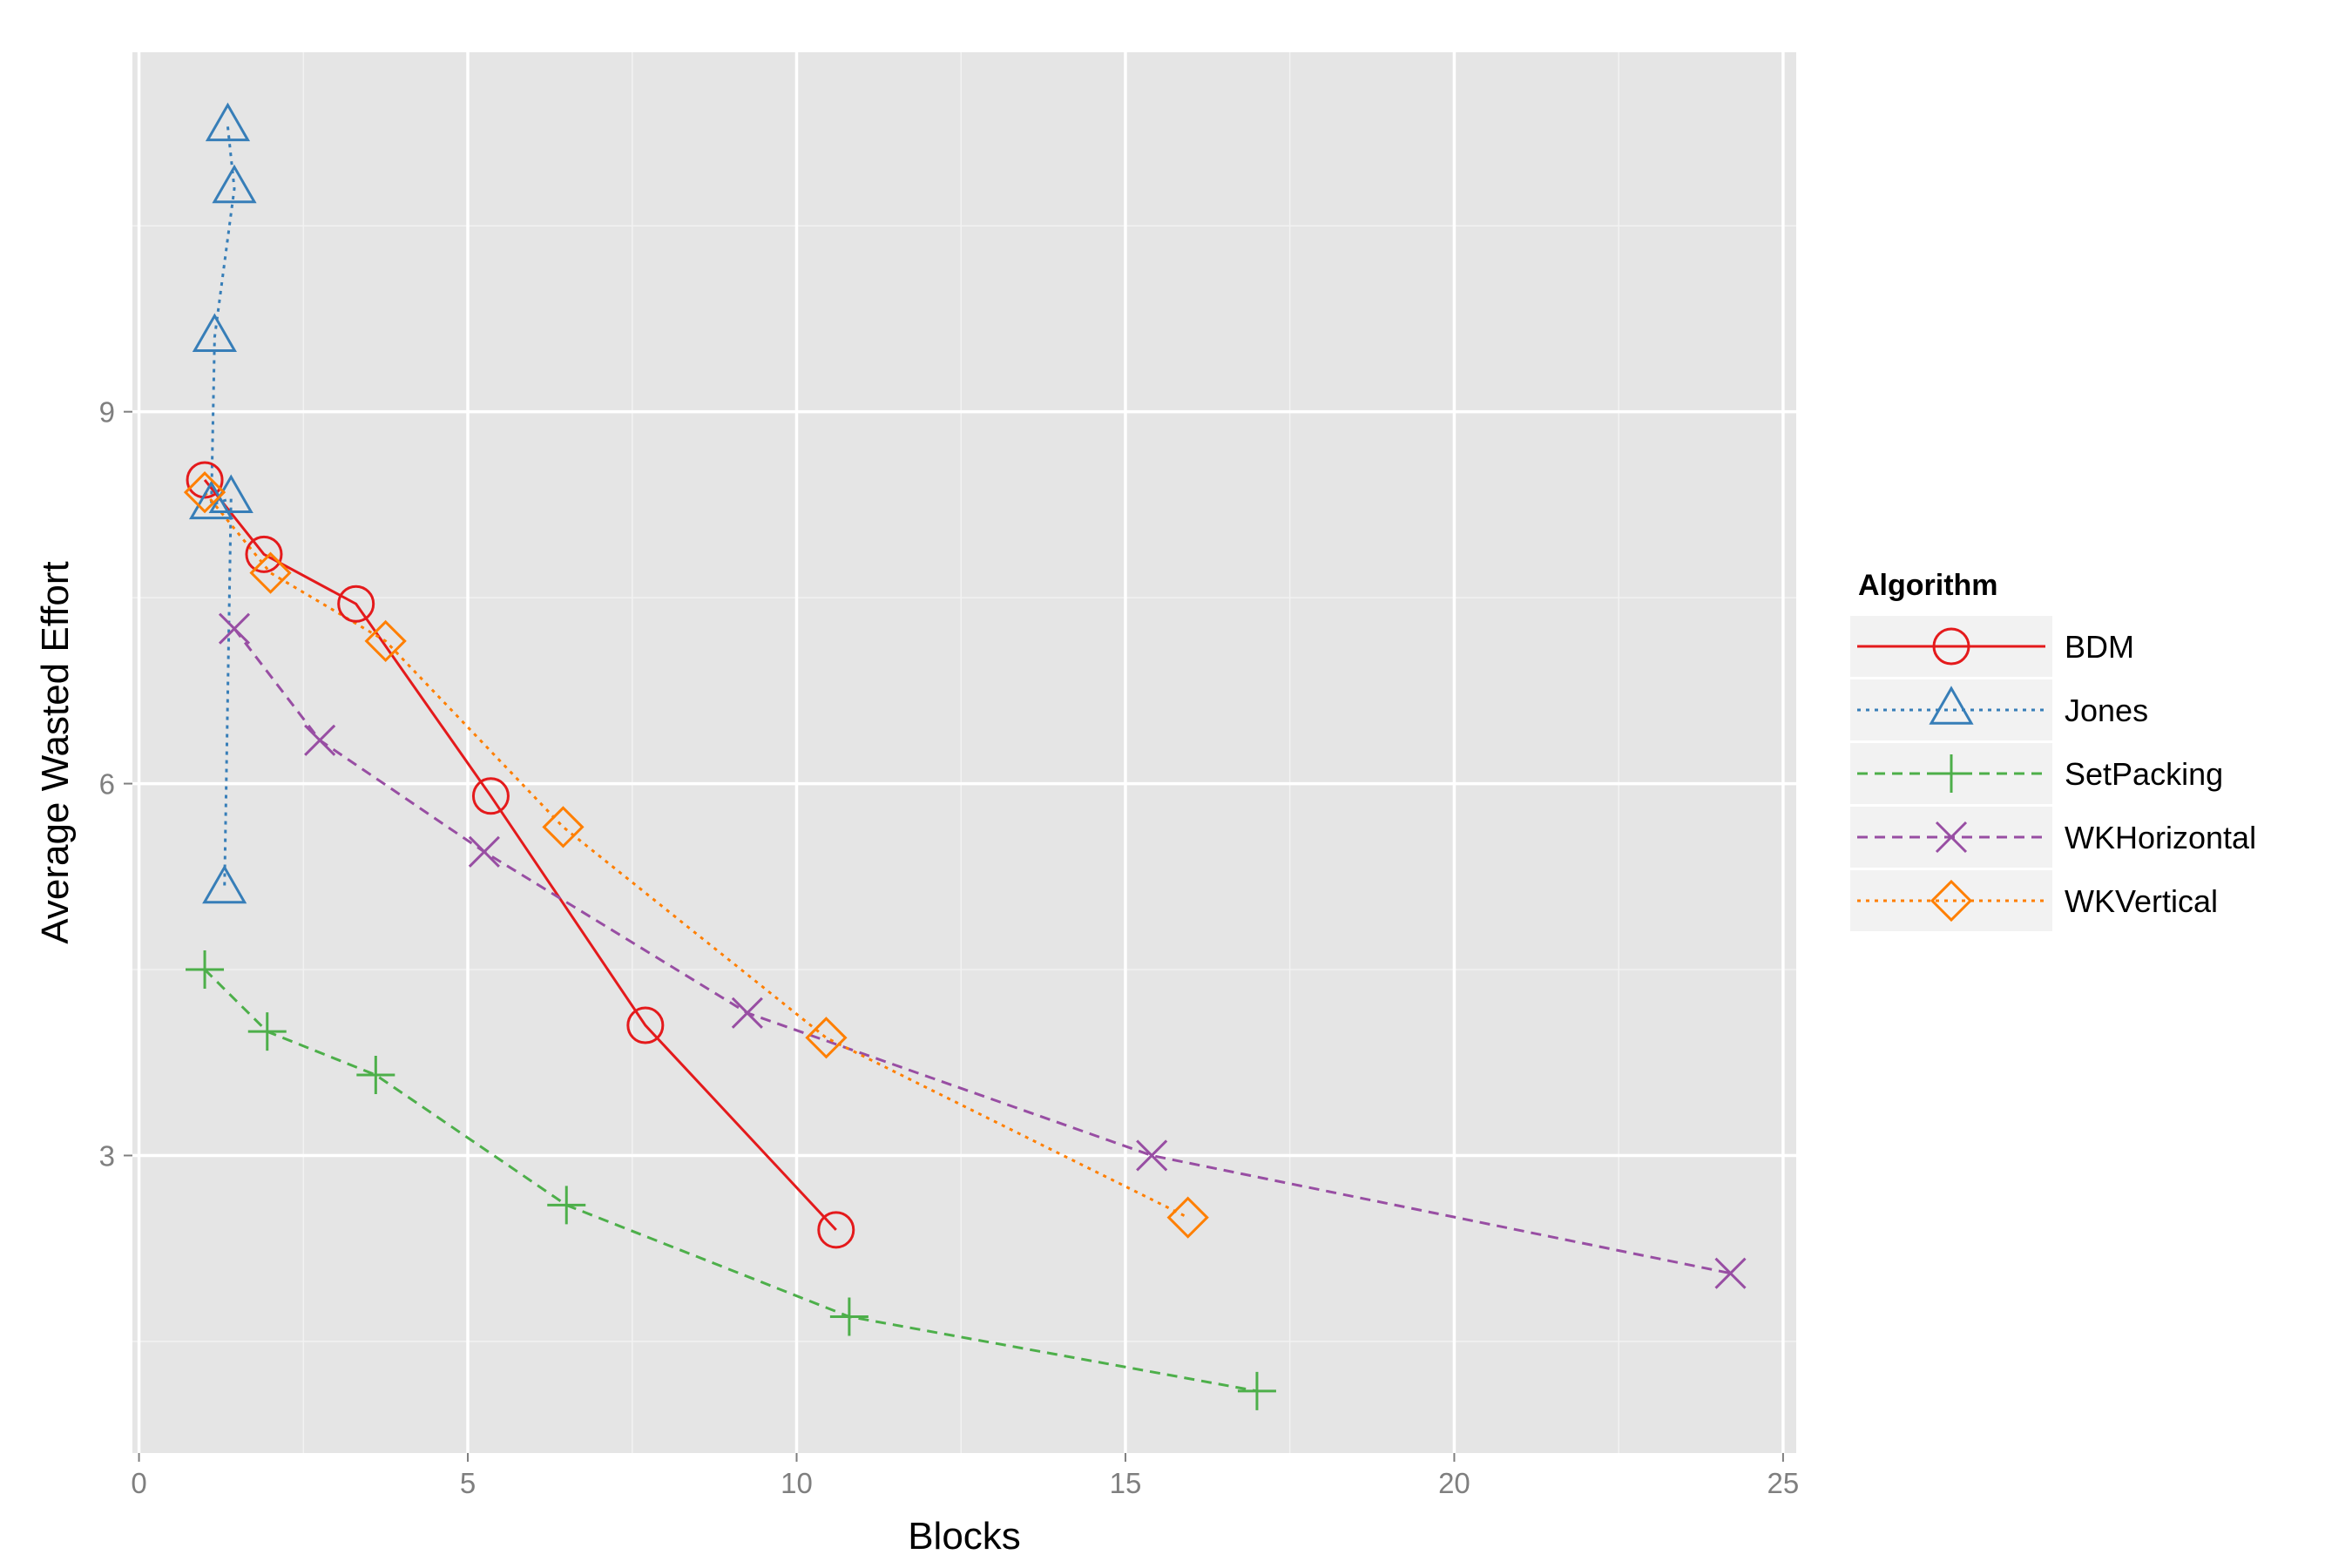  Describe the element at coordinates (138, 1483) in the screenshot. I see `x-tick-label: 0` at that location.